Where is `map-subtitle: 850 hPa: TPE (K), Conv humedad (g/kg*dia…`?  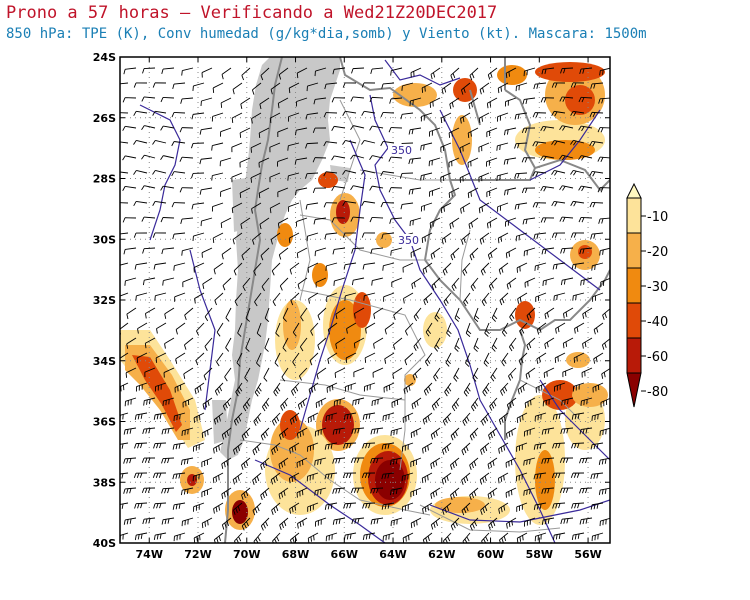
map-subtitle: 850 hPa: TPE (K), Conv humedad (g/kg*dia… is located at coordinates (326, 34).